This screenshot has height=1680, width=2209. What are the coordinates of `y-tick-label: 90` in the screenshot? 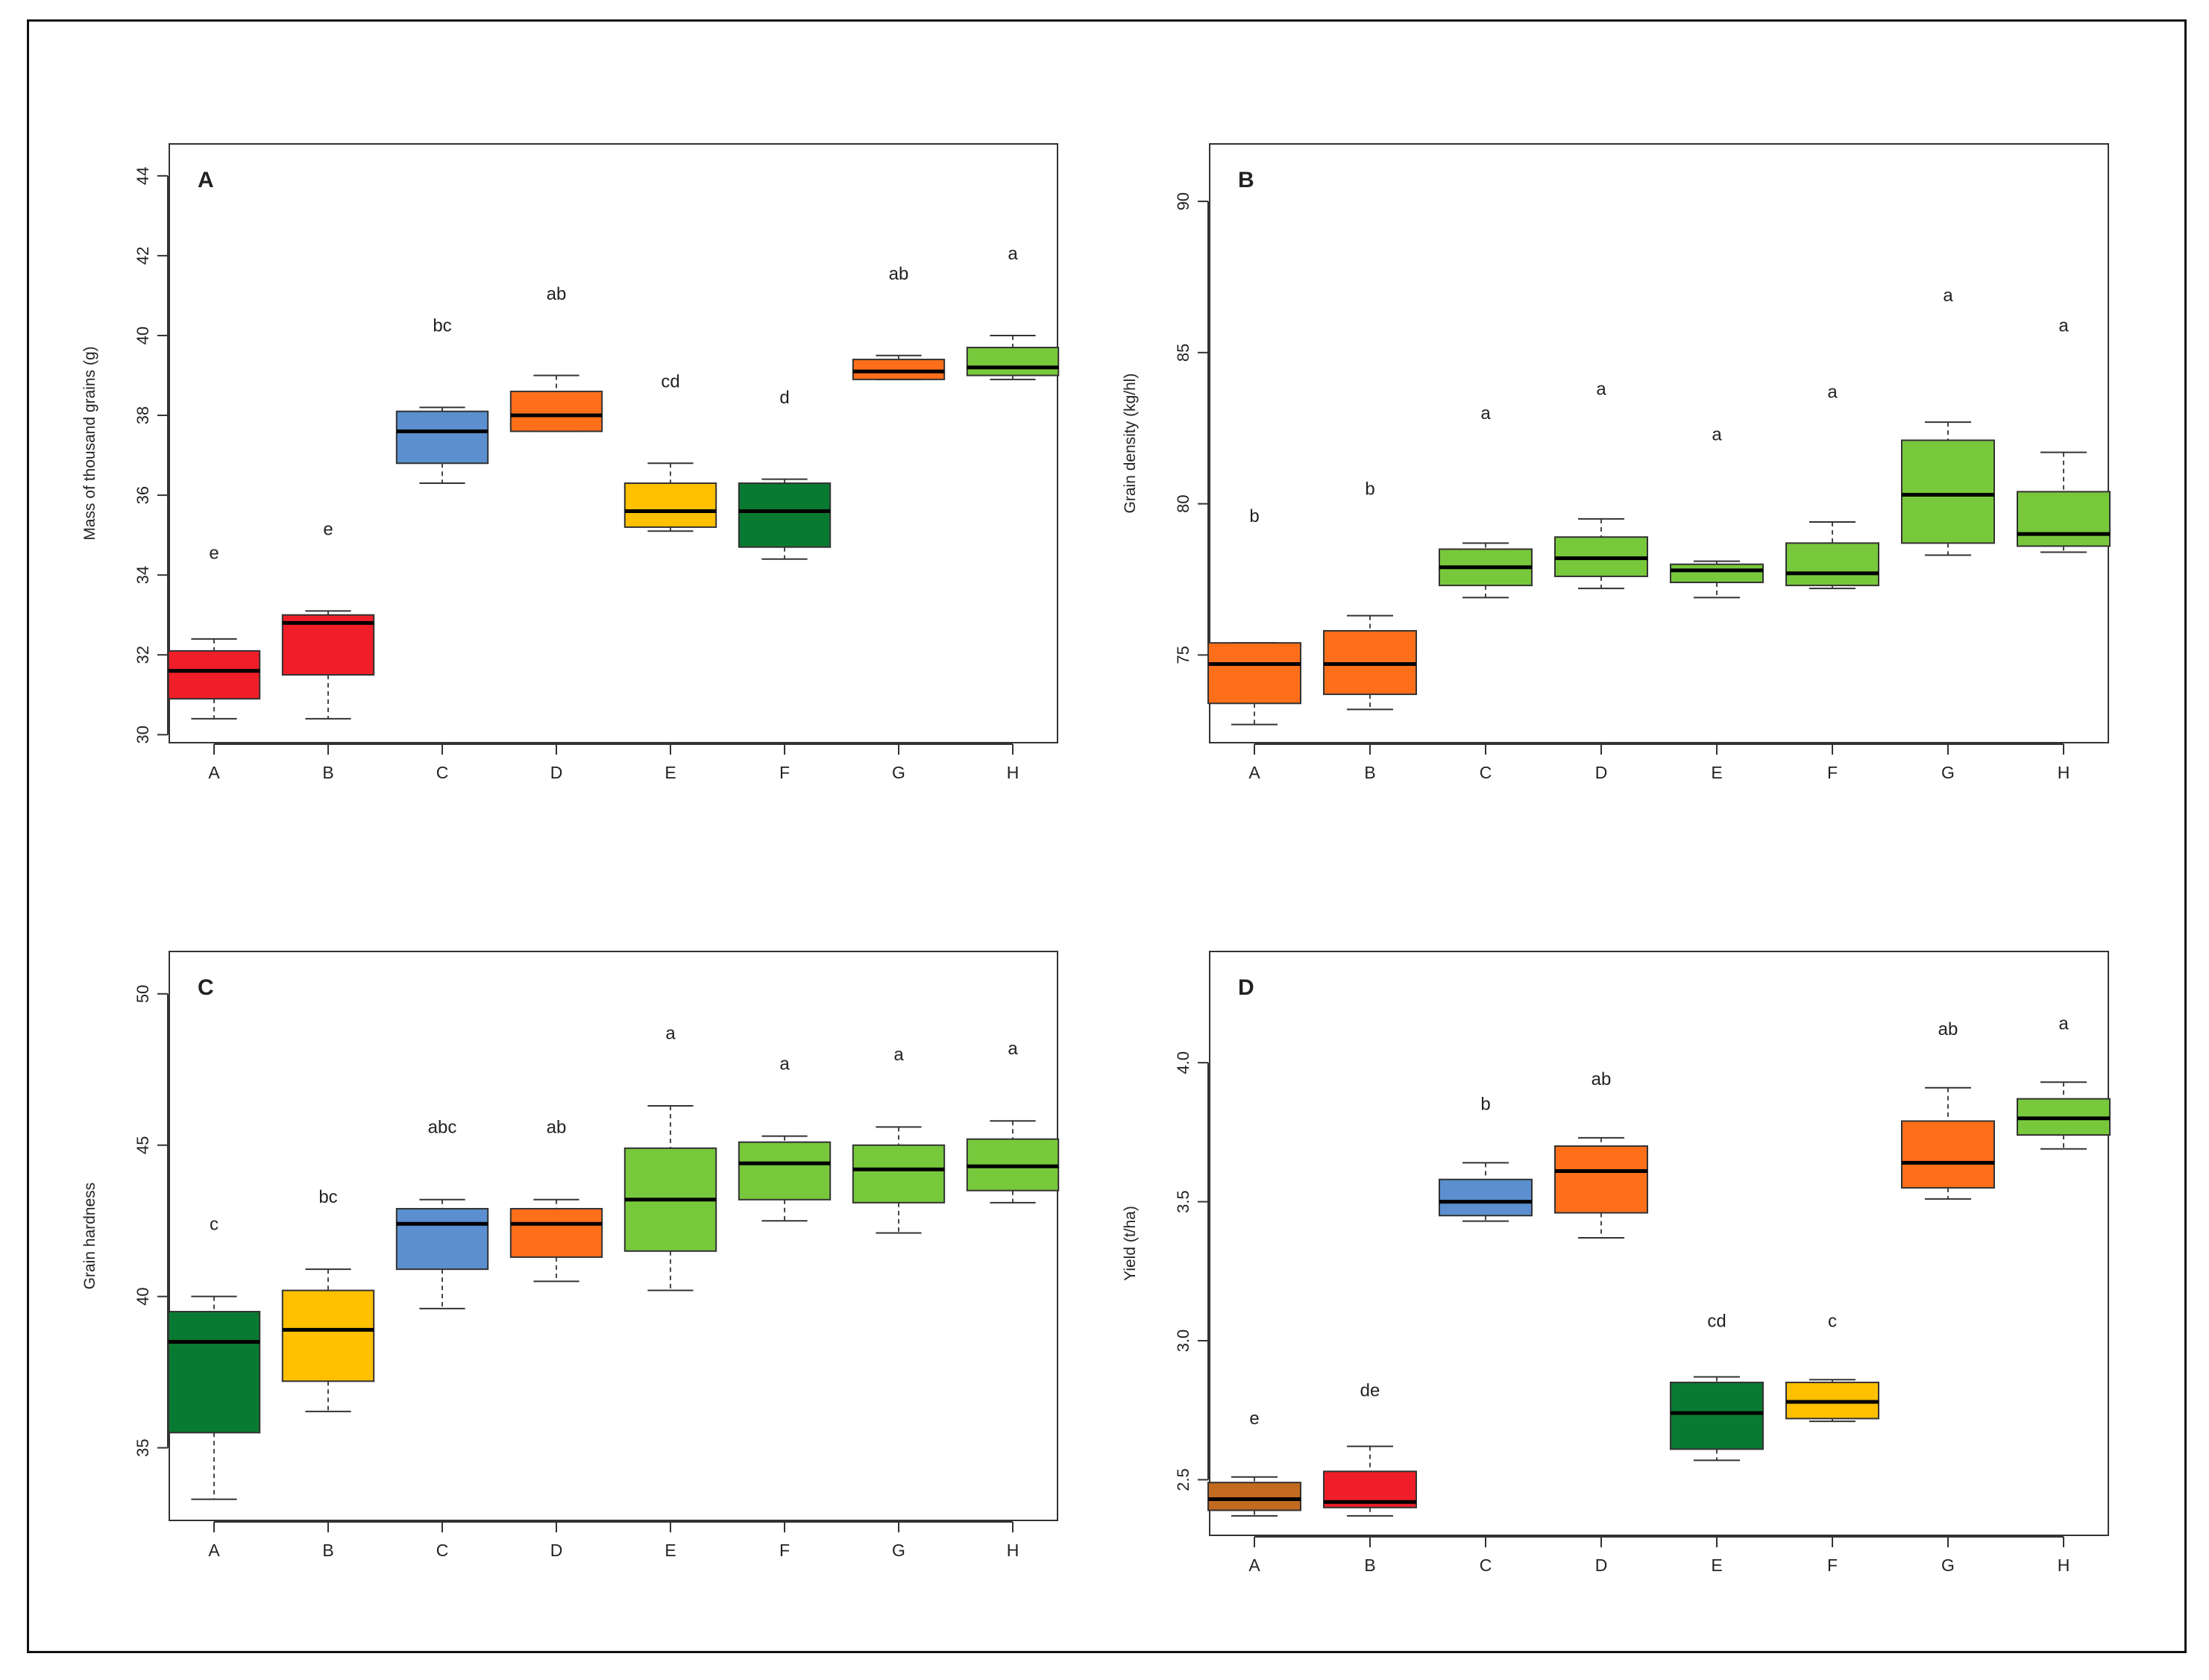 It's located at (1183, 201).